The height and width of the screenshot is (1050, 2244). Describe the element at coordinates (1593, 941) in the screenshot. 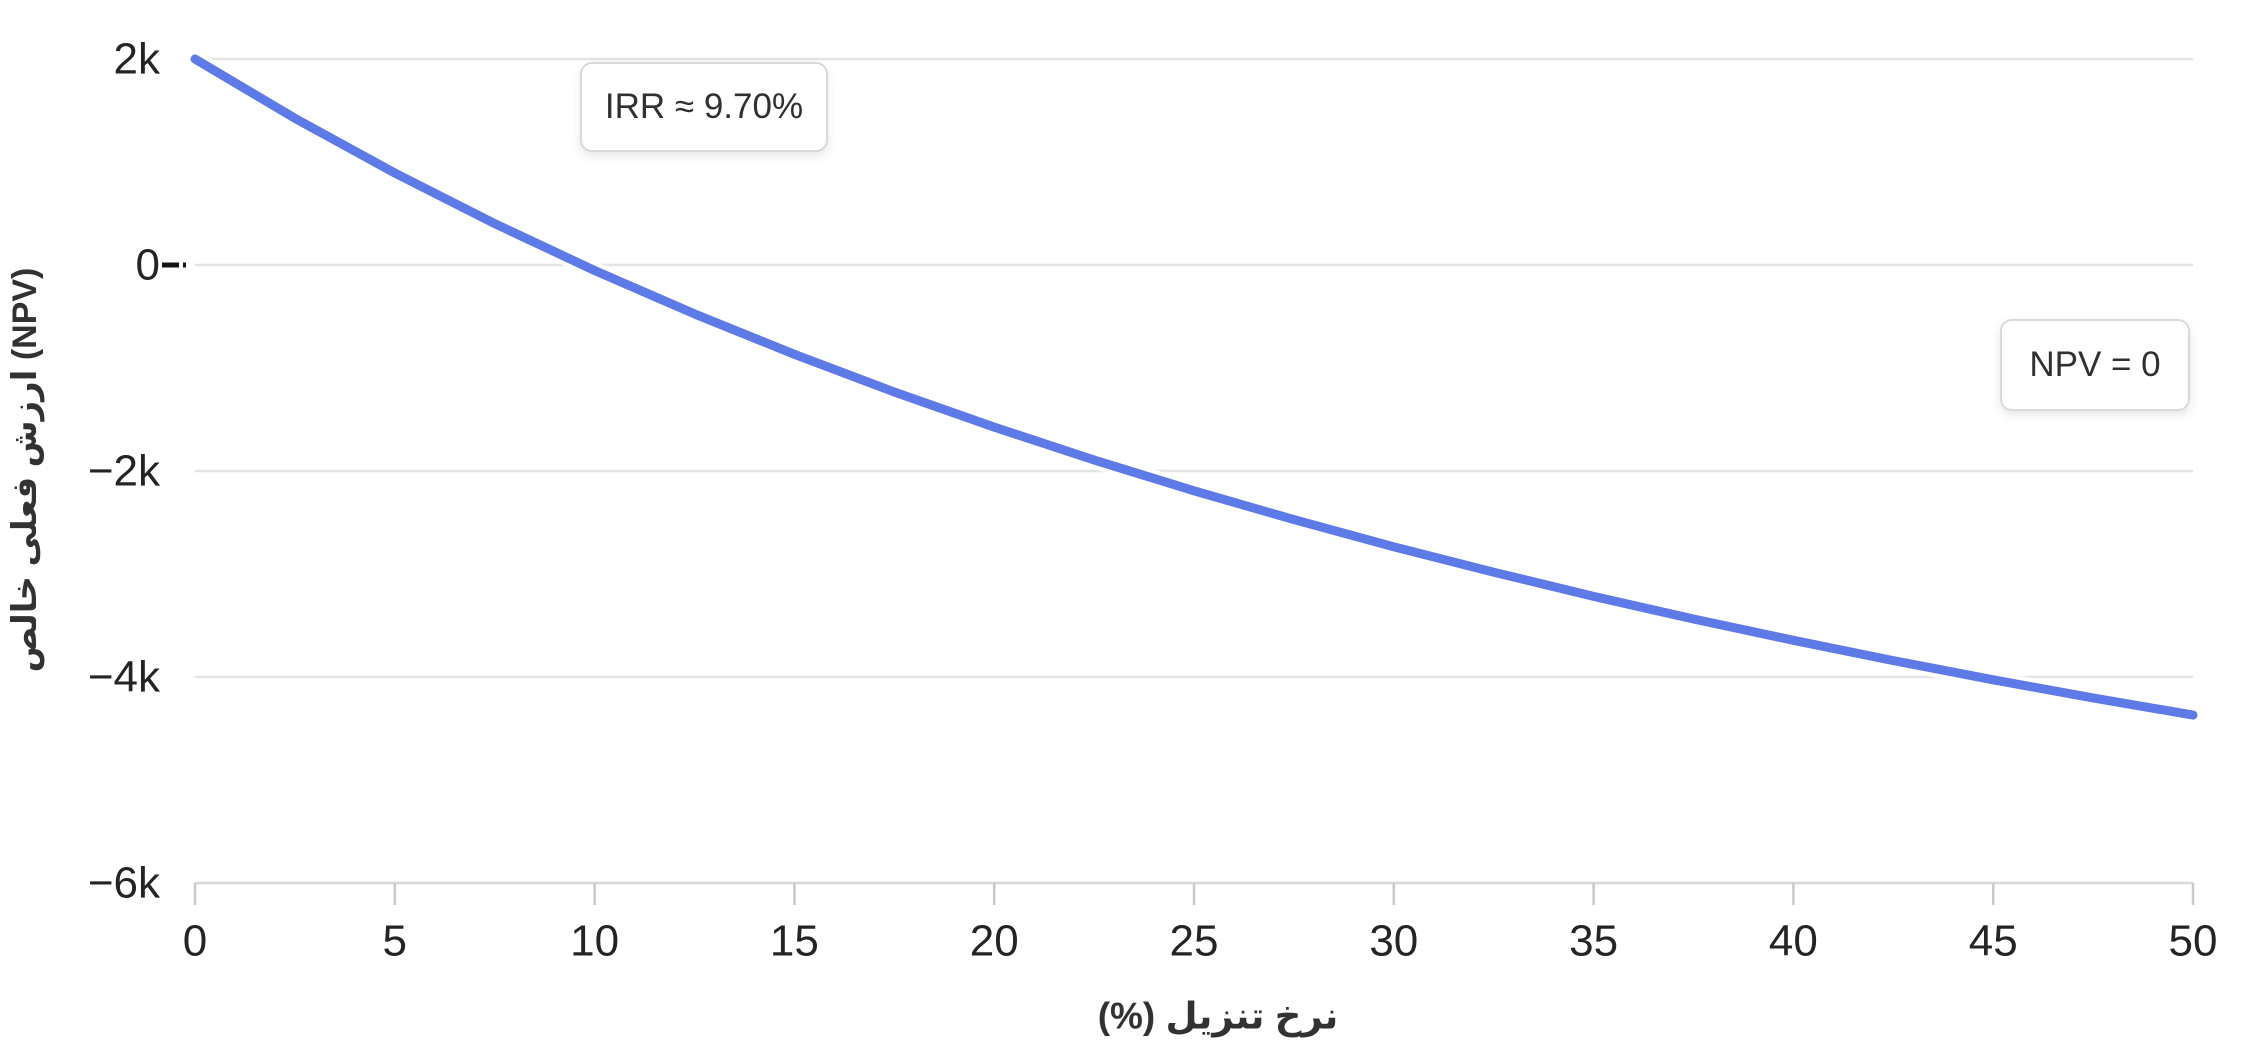

I see `x-tick-label: 35` at that location.